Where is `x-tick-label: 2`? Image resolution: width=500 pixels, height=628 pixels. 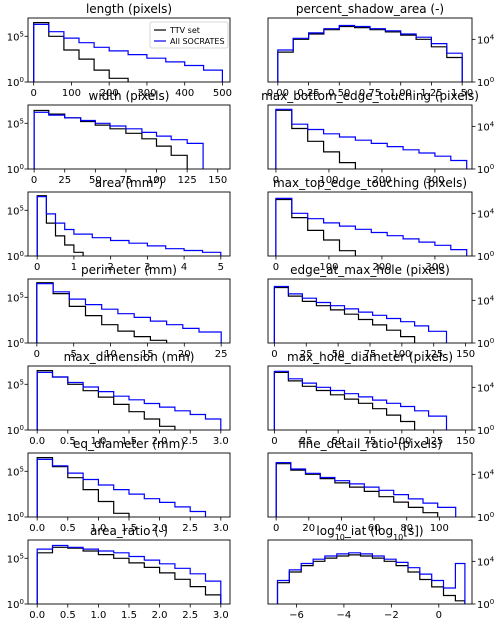 x-tick-label: 2 is located at coordinates (110, 267).